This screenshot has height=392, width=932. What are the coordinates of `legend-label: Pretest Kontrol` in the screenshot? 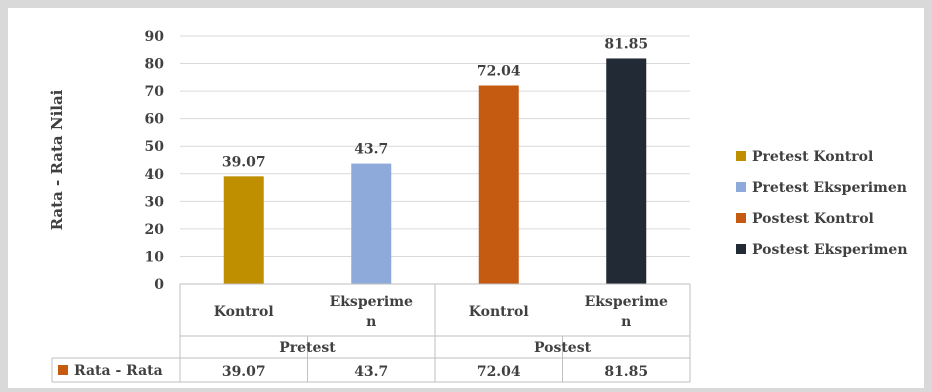 It's located at (813, 157).